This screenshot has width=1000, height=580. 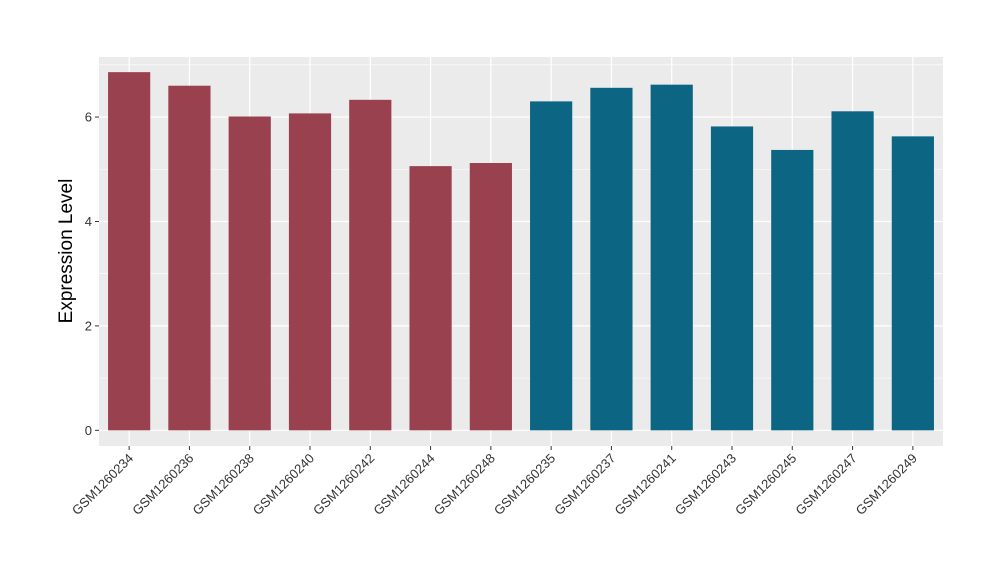 What do you see at coordinates (88, 430) in the screenshot?
I see `y-tick-label: 0` at bounding box center [88, 430].